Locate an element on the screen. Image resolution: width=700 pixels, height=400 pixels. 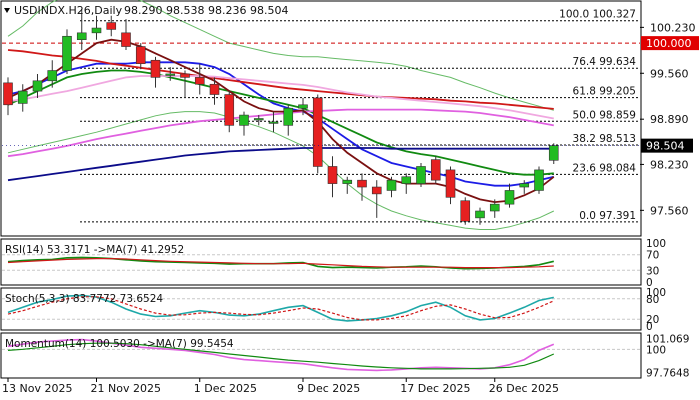
y-tick-label: 98.230 is located at coordinates (669, 164).